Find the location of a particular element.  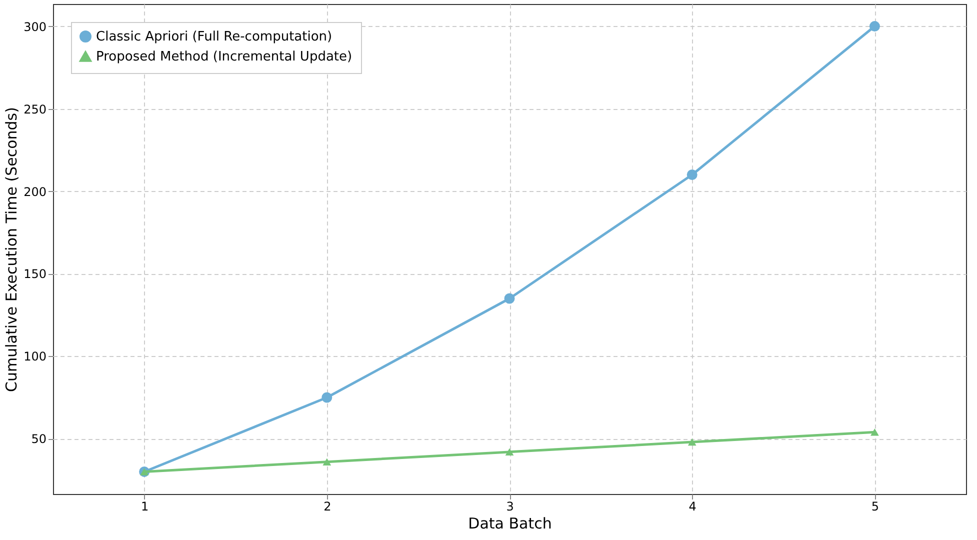

x-tick-label: 5 is located at coordinates (875, 507).